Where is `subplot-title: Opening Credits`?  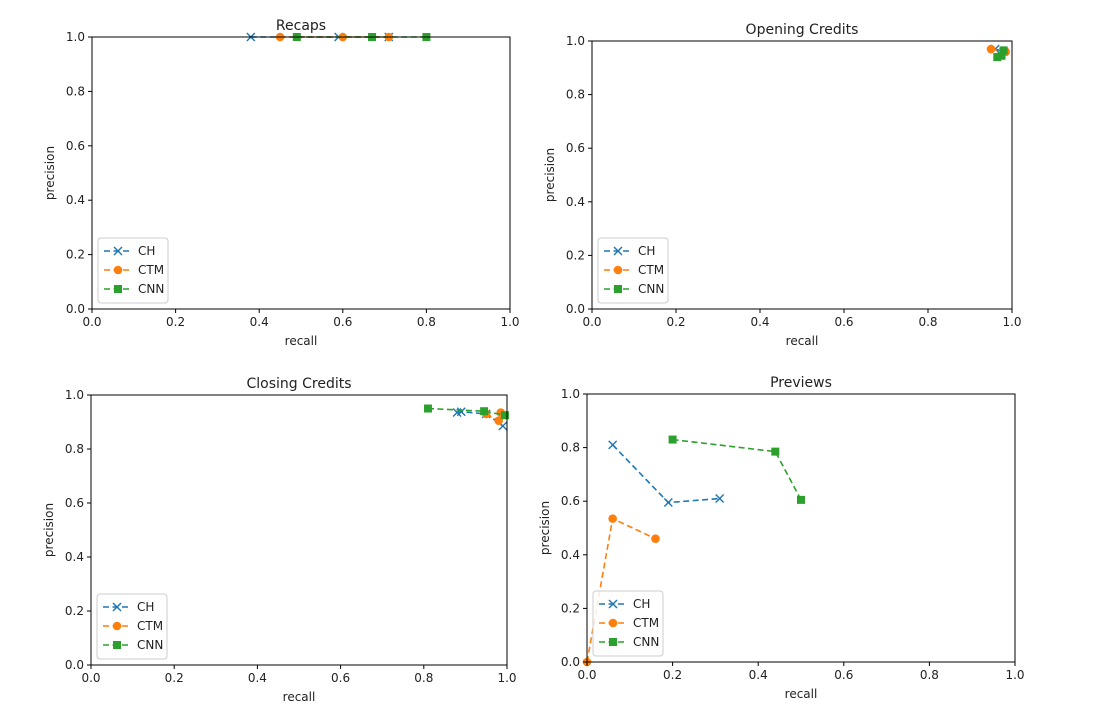
subplot-title: Opening Credits is located at coordinates (802, 30).